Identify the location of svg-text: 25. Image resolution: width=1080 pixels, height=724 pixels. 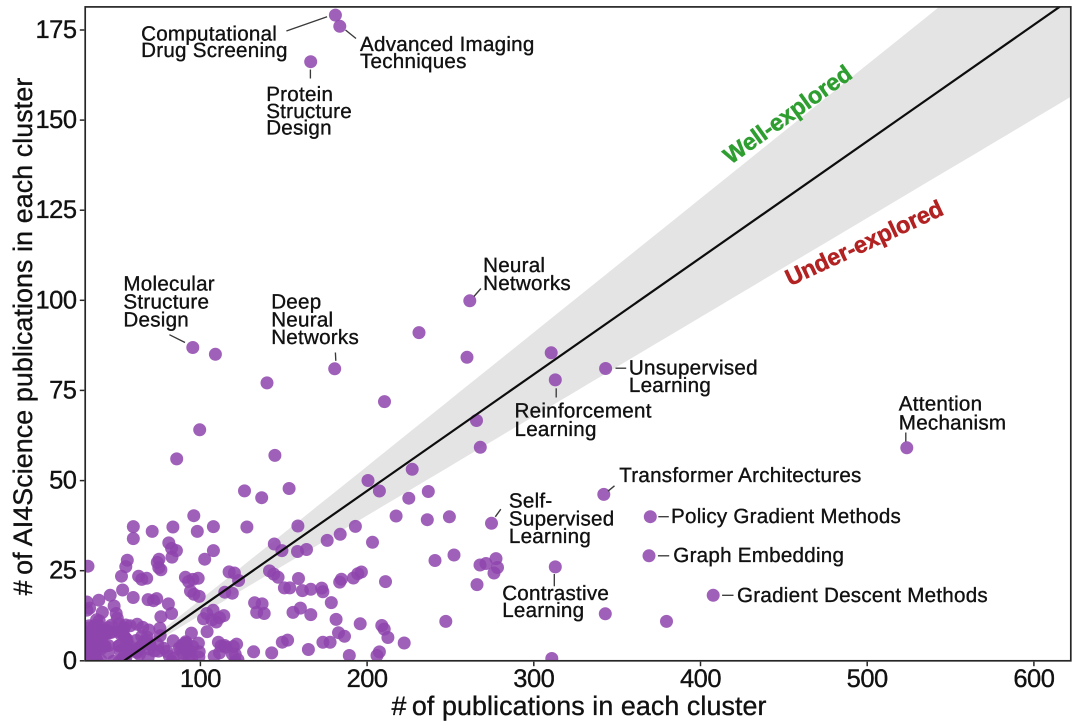
(63, 571).